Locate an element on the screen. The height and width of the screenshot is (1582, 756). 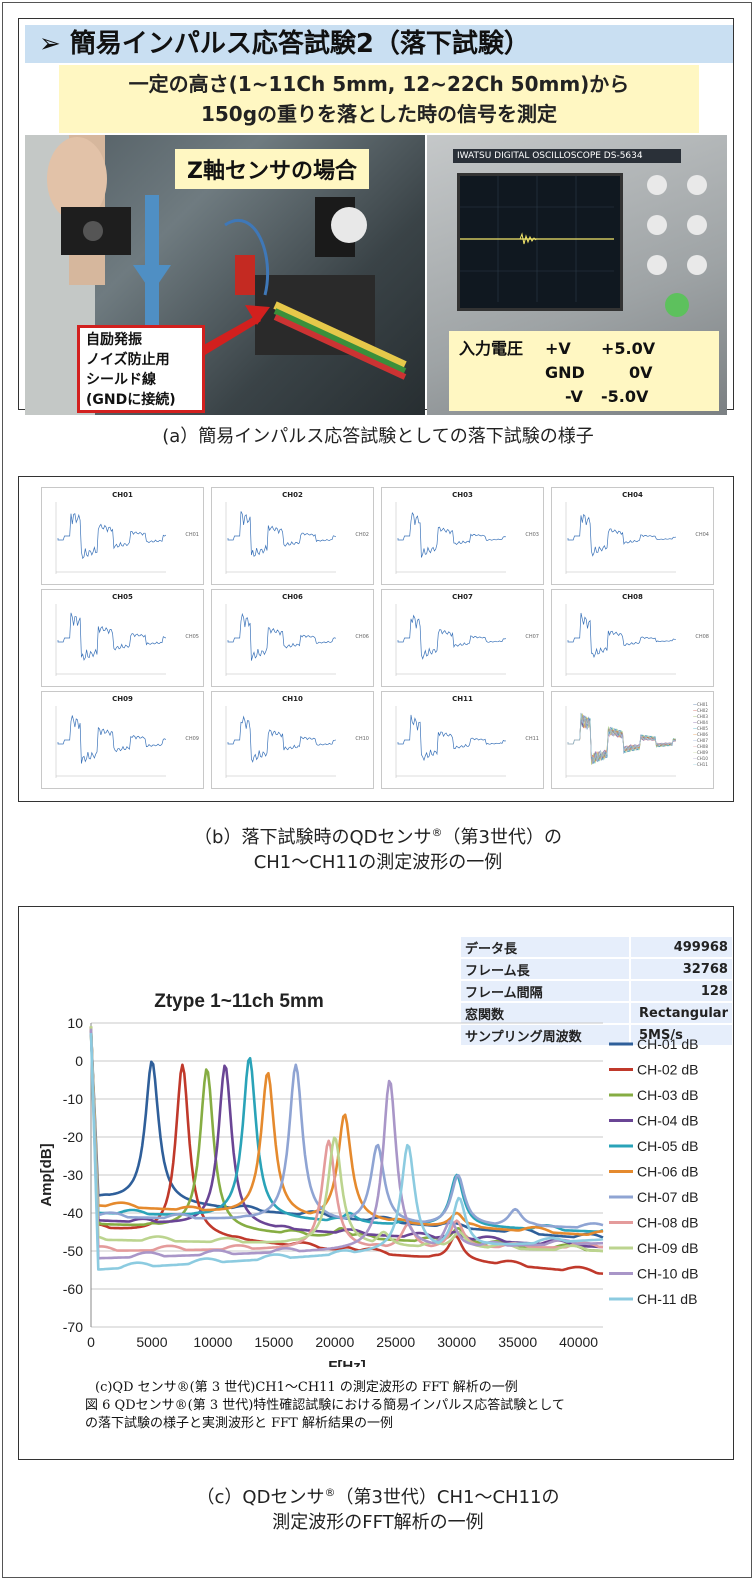
mini-chart-title: CH11 is located at coordinates (462, 699).